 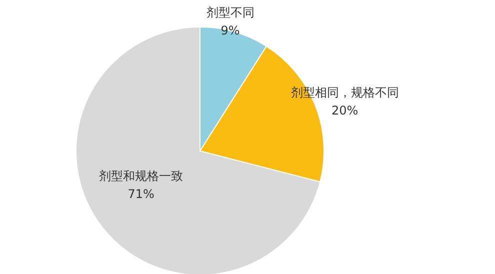 I want to click on data-label: 71%, so click(x=141, y=193).